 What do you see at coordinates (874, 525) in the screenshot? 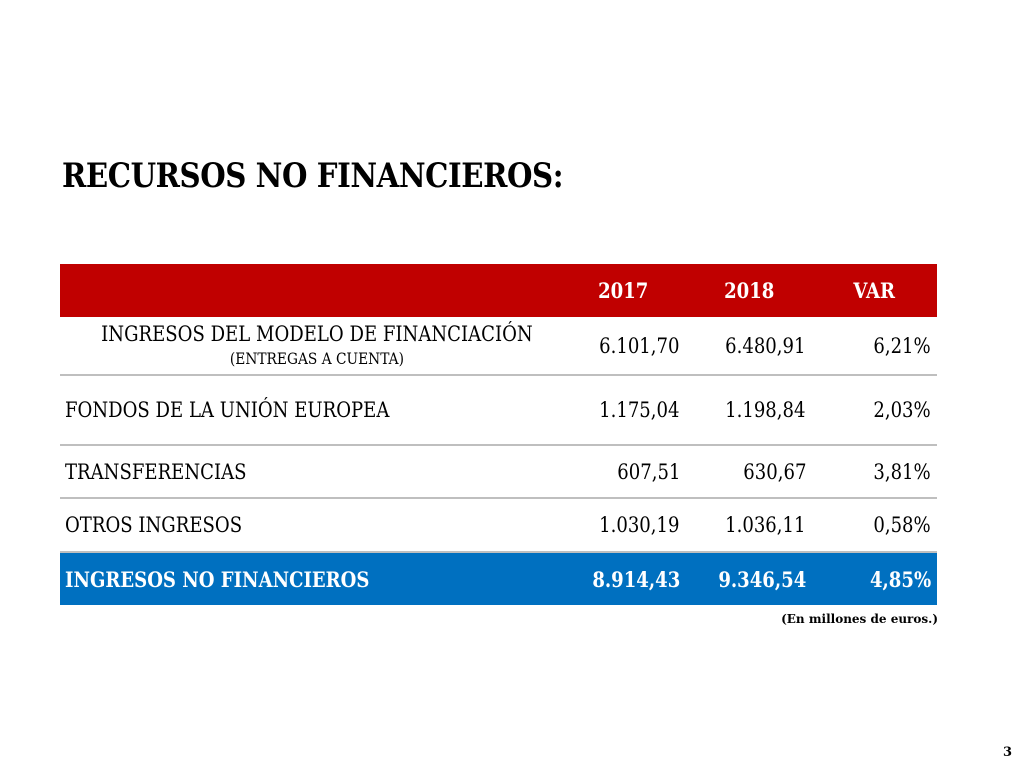
I see `value-var: 0,58%` at bounding box center [874, 525].